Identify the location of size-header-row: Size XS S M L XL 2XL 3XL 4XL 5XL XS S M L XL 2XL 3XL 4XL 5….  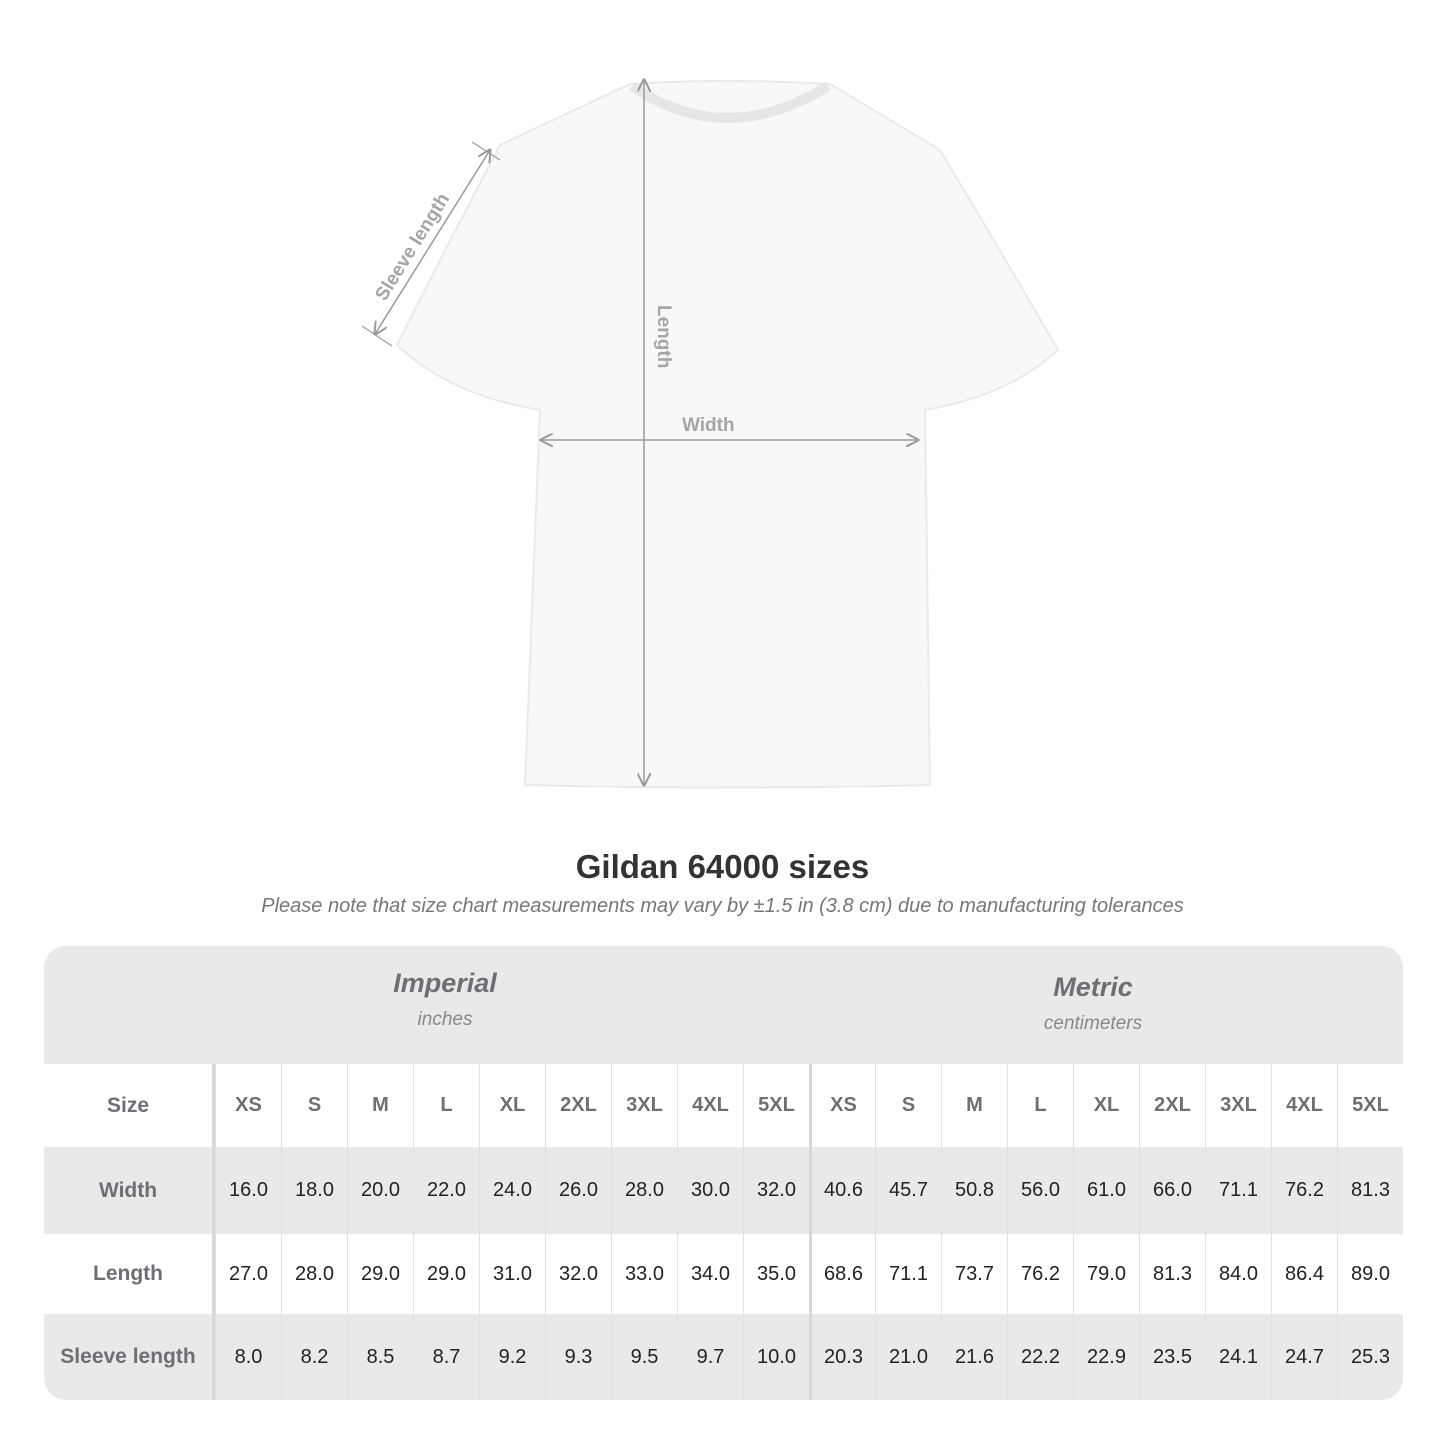
(723, 1105).